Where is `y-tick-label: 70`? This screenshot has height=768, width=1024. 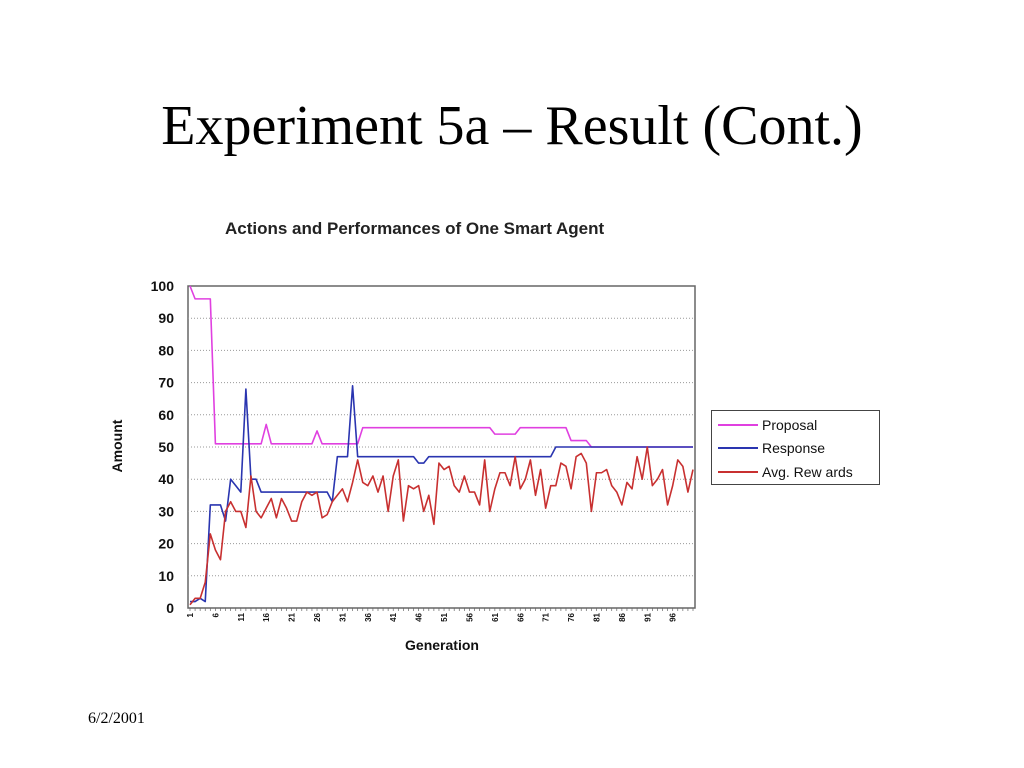 y-tick-label: 70 is located at coordinates (166, 383).